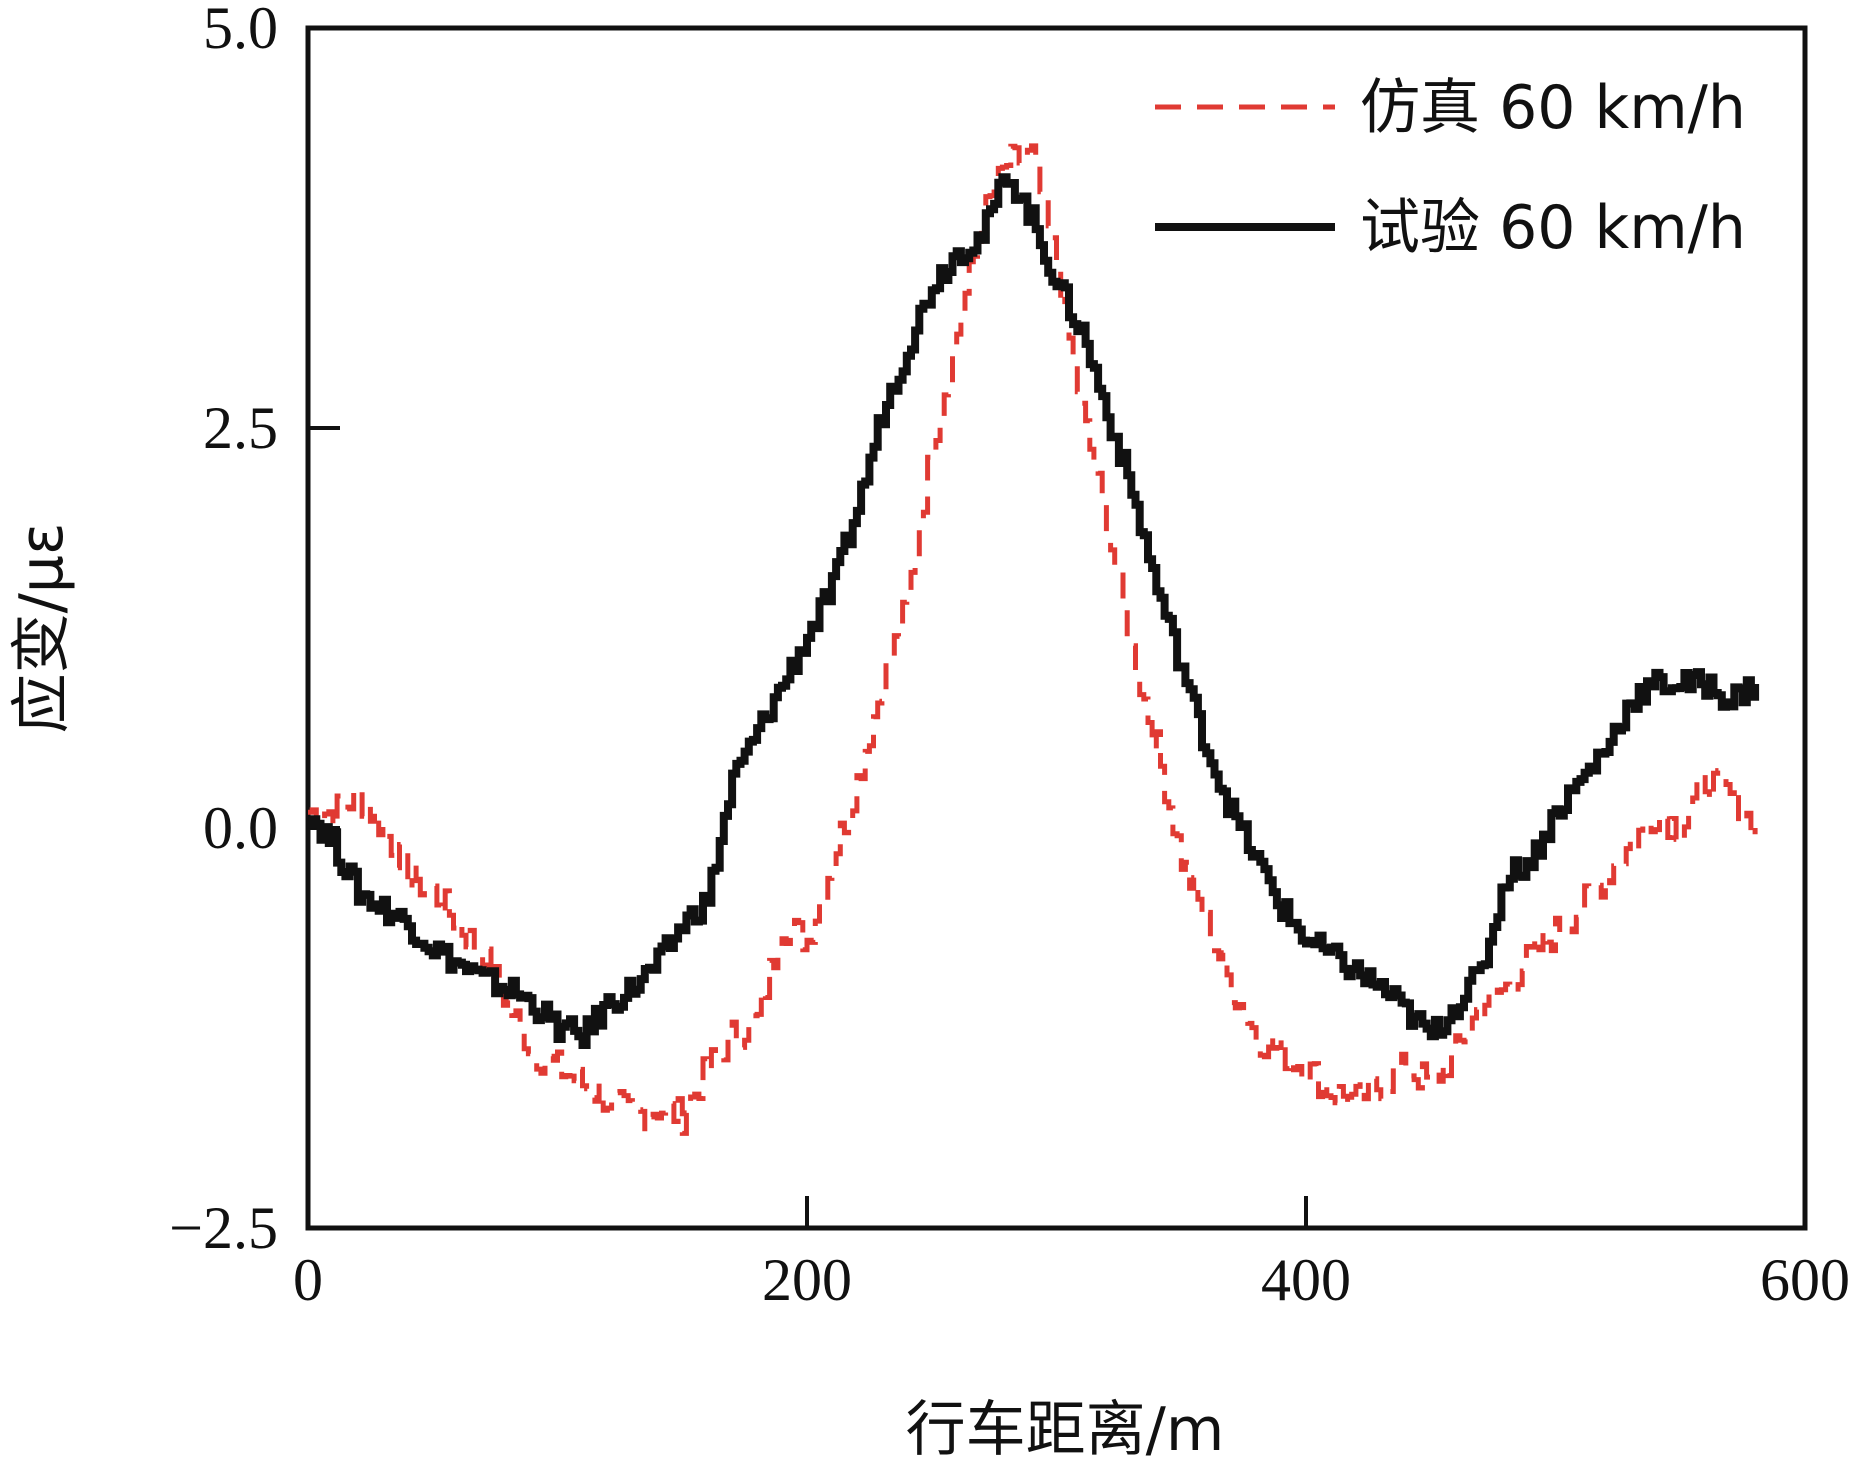  I want to click on legend-label-0: 仿真 60 km/h, so click(1553, 108).